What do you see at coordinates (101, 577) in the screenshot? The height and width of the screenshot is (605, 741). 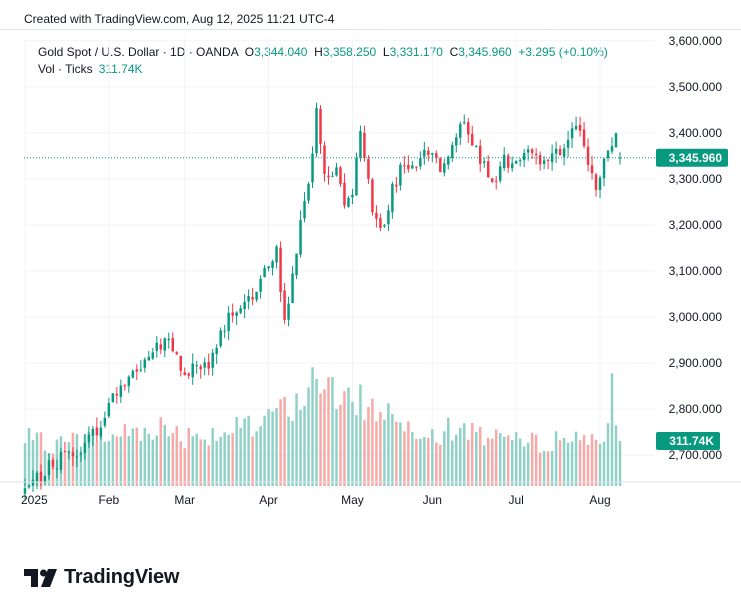 I see `tradingview-logo: TradingView` at bounding box center [101, 577].